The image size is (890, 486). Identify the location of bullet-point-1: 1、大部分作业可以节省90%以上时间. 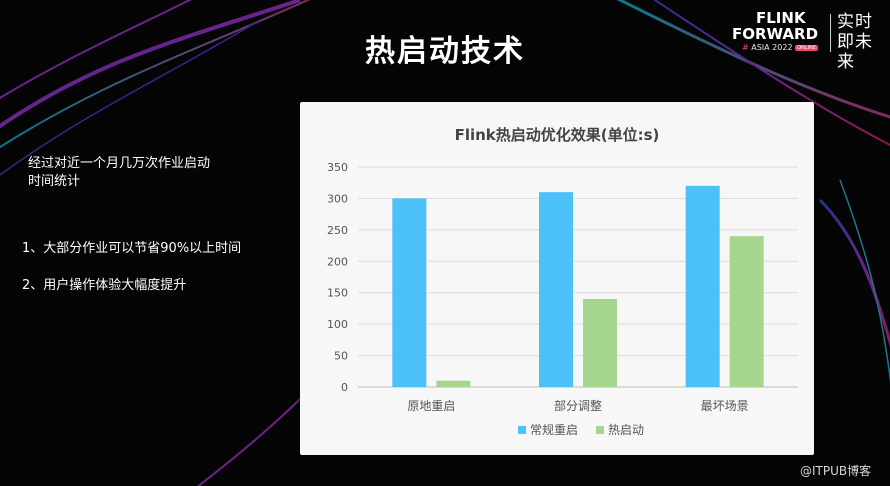
(132, 248).